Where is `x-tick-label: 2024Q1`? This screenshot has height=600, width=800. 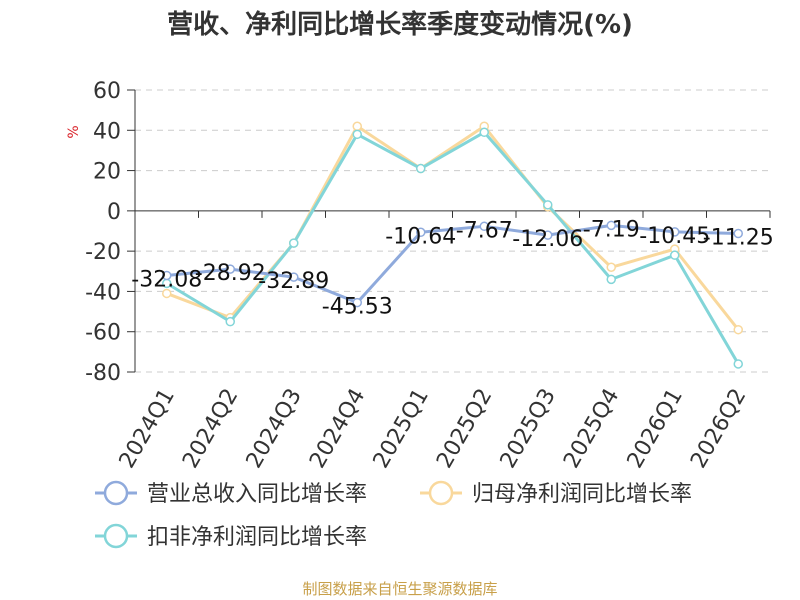 x-tick-label: 2024Q1 is located at coordinates (147, 429).